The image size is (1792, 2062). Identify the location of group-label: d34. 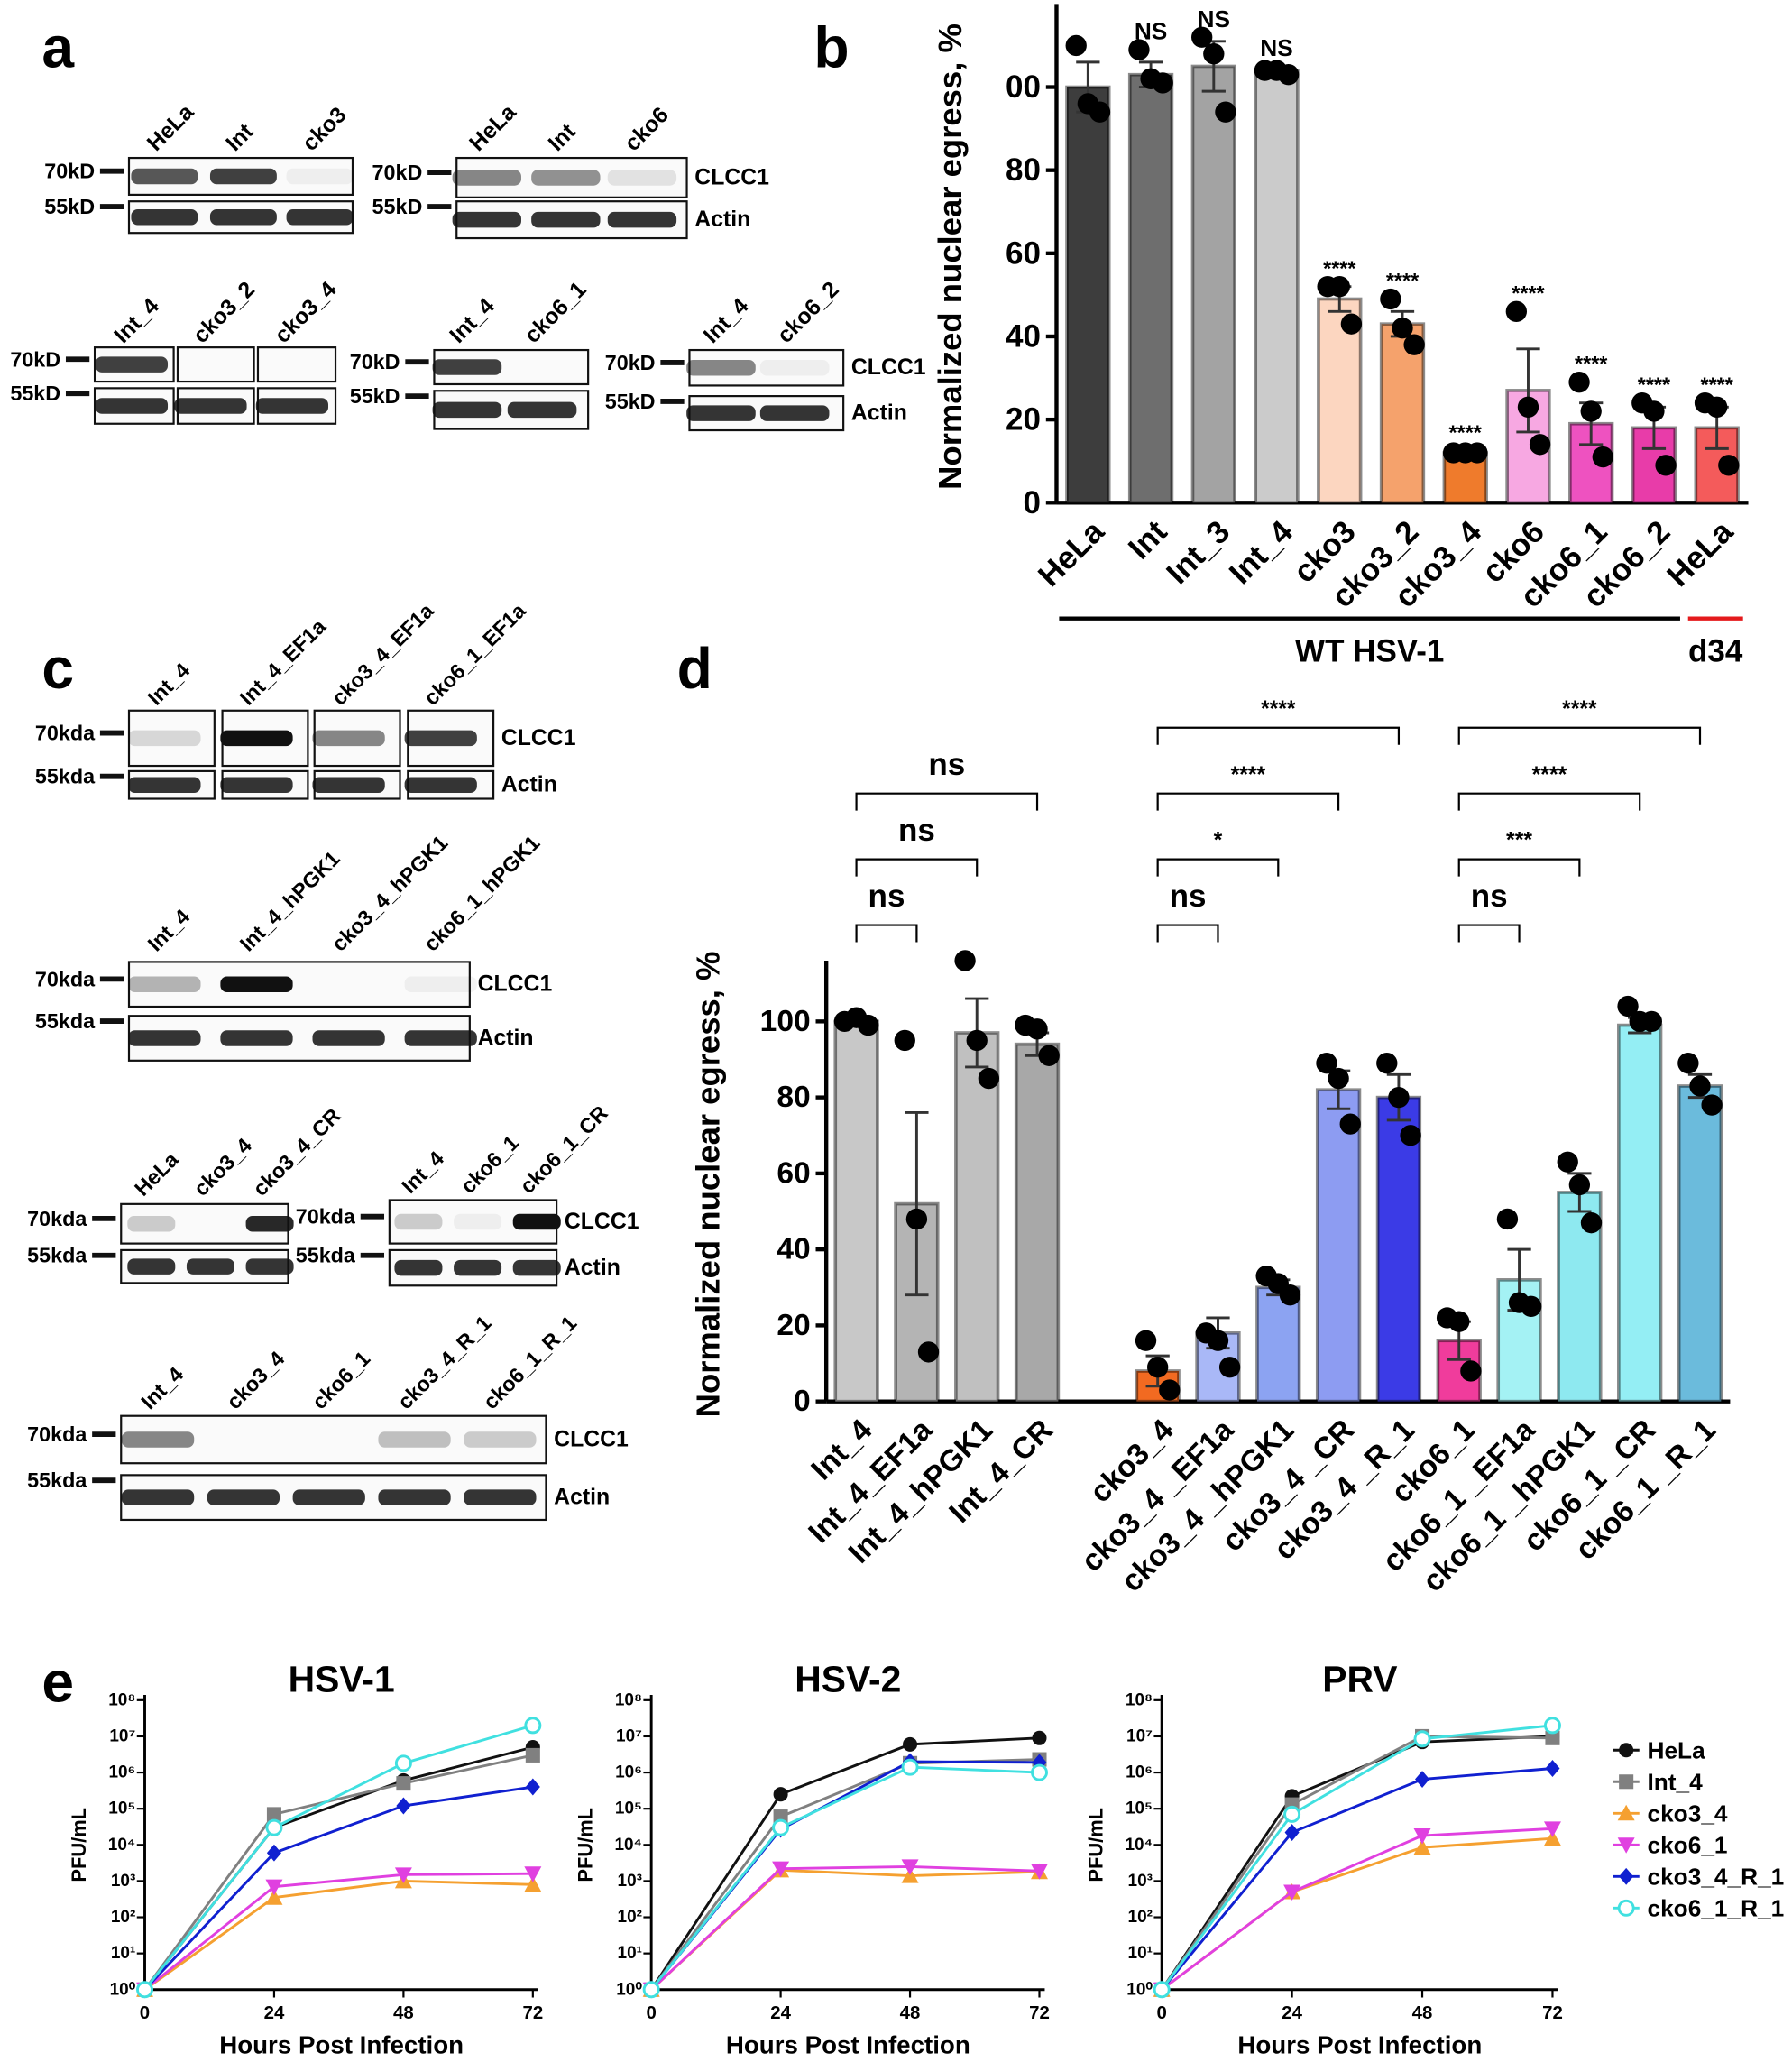
(1715, 651).